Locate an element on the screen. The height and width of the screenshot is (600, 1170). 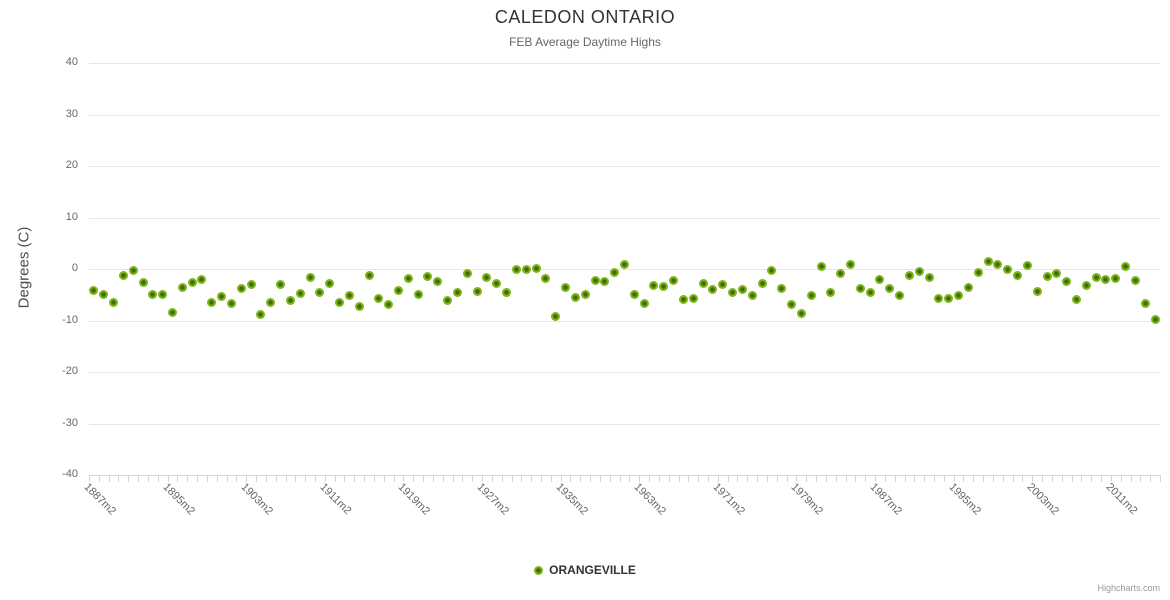
highcharts-credit-link: Highcharts.com is located at coordinates (1128, 588).